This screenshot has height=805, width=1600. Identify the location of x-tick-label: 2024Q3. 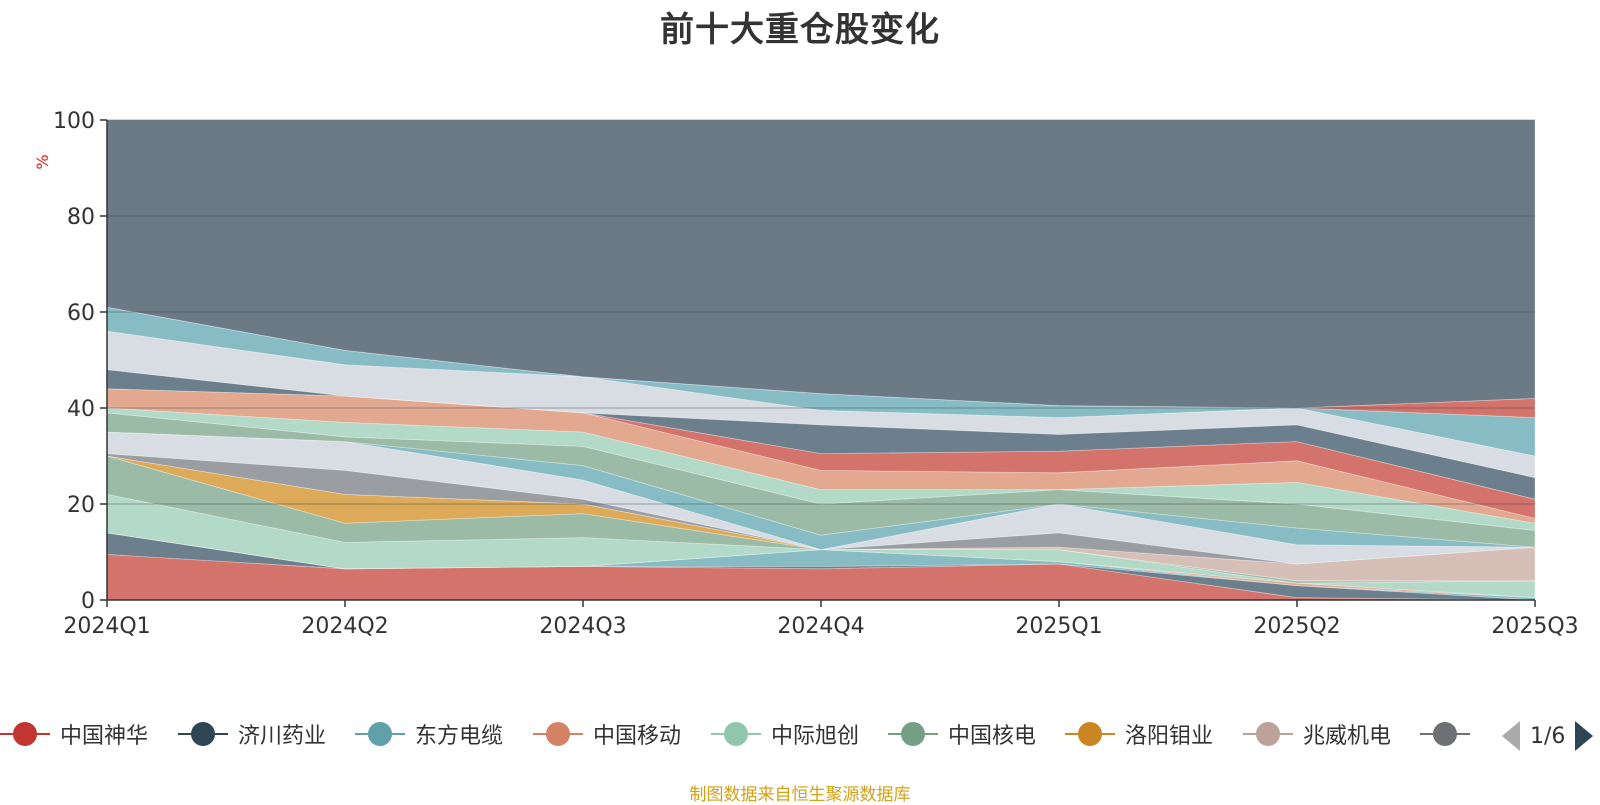
(582, 626).